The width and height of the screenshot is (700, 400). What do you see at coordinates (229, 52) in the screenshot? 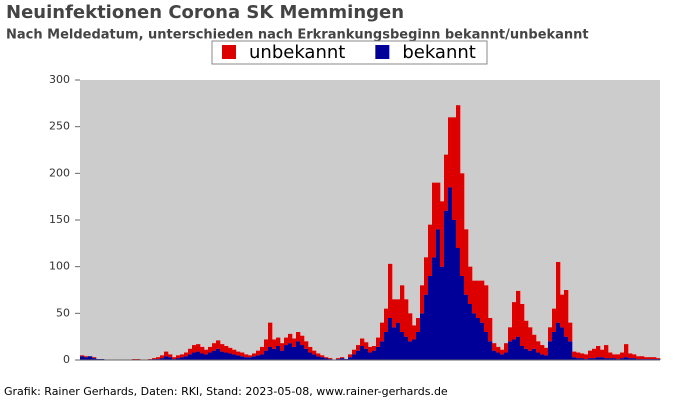
I see `legend-swatch` at bounding box center [229, 52].